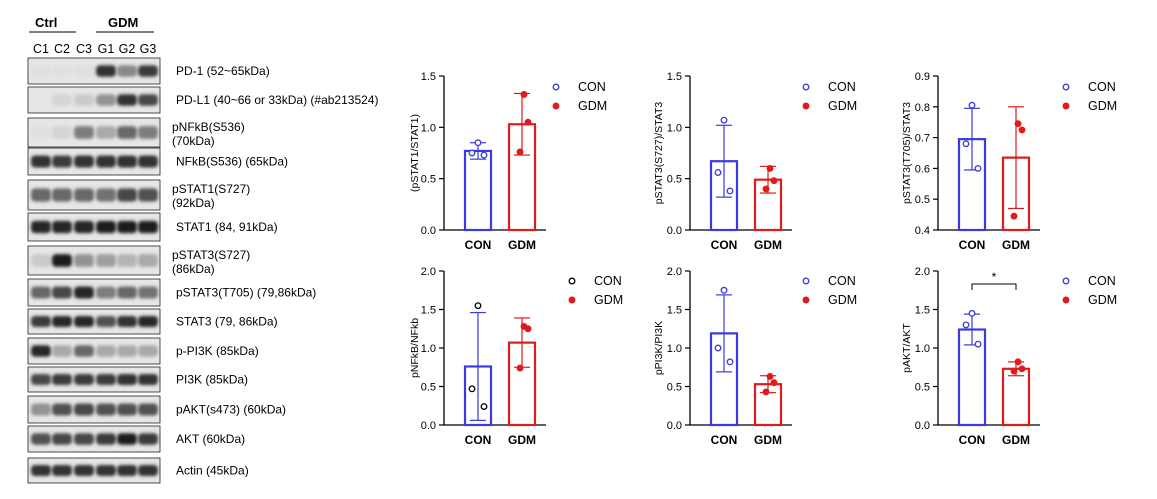 The image size is (1157, 499). What do you see at coordinates (41, 49) in the screenshot?
I see `lane-label-c1: C1` at bounding box center [41, 49].